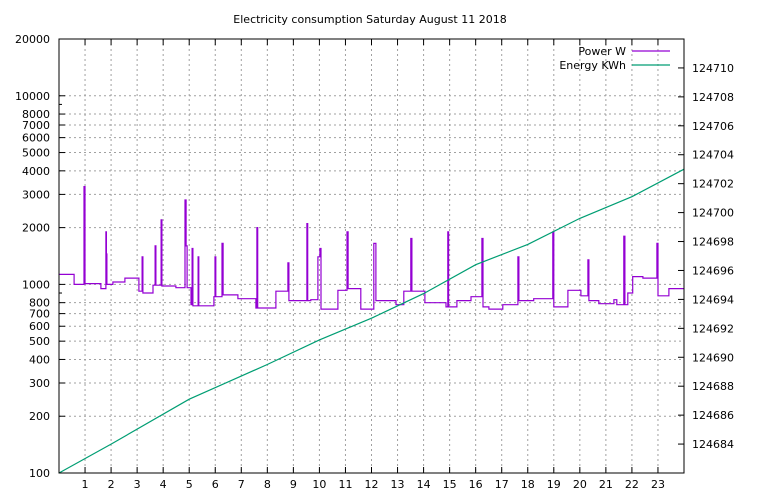 This screenshot has height=500, width=768. Describe the element at coordinates (293, 484) in the screenshot. I see `x-tick-label: 9` at that location.